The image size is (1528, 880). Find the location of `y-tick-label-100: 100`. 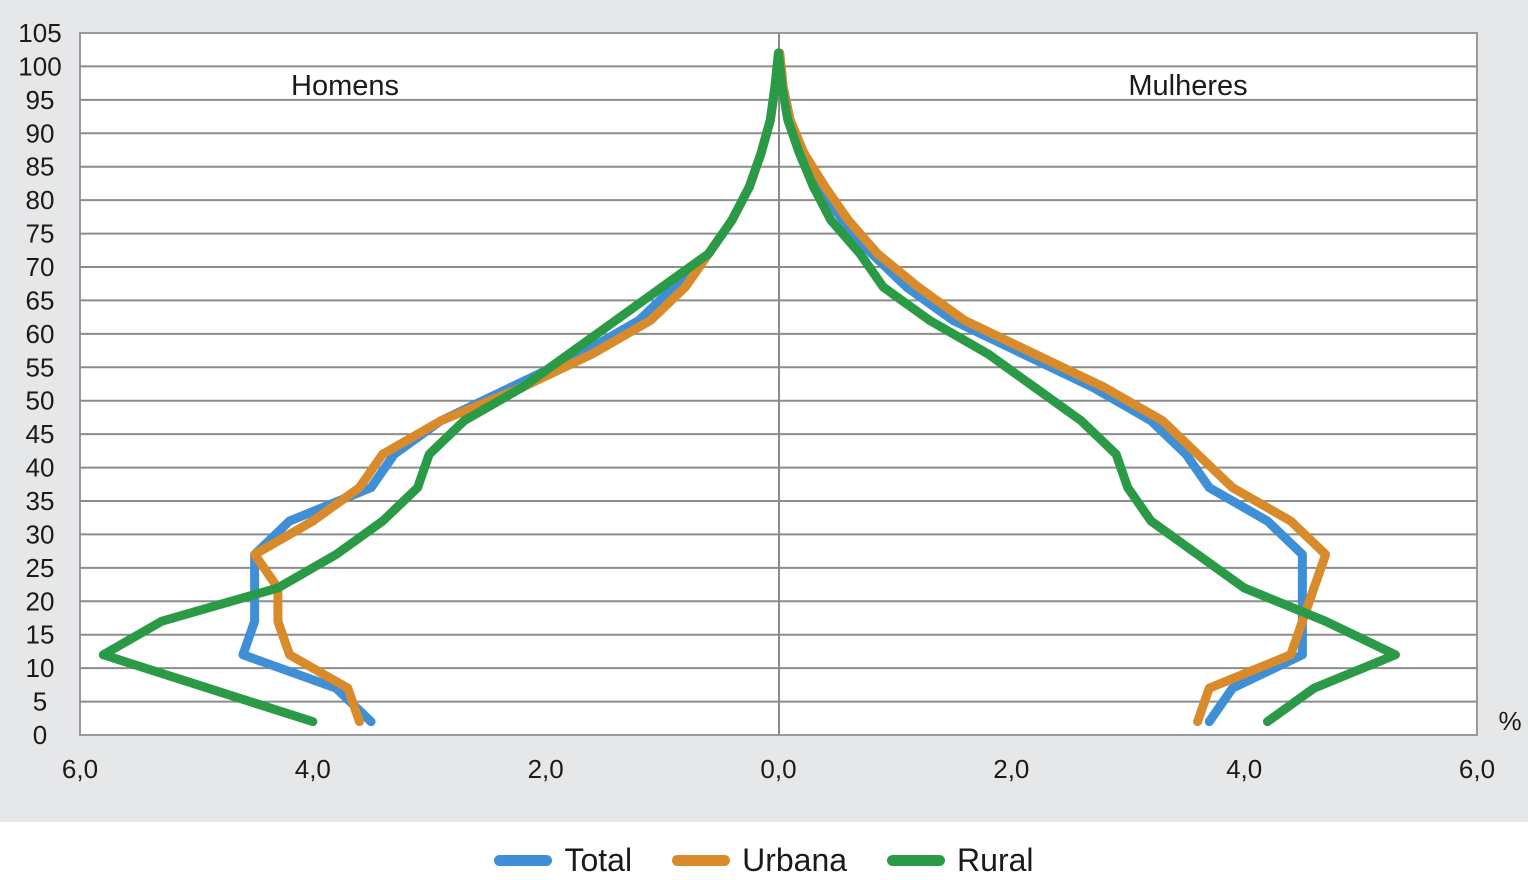

y-tick-label-100: 100 is located at coordinates (39, 66).